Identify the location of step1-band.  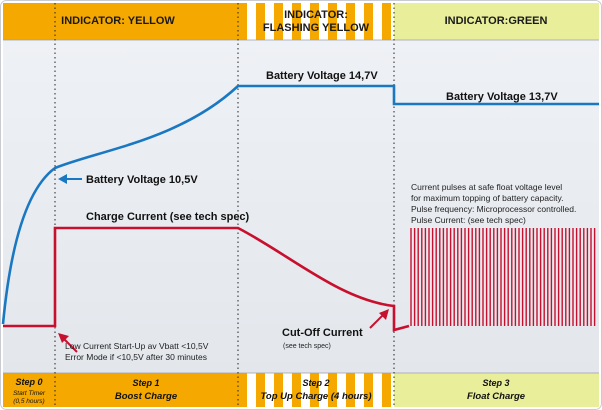
(146, 390).